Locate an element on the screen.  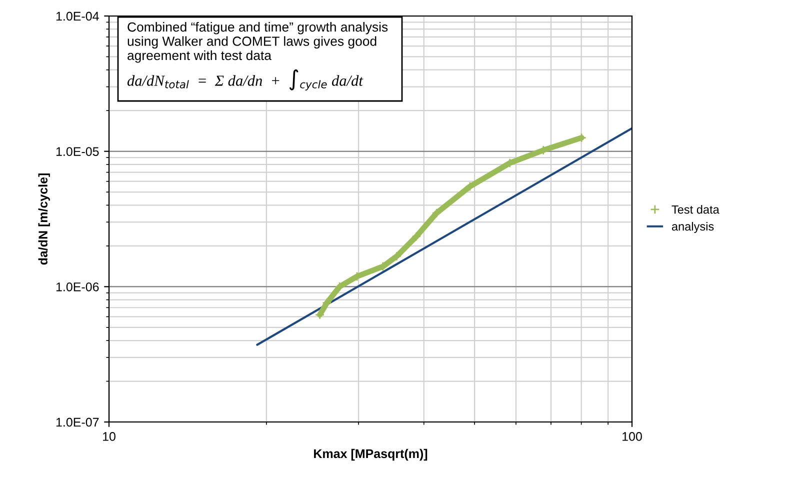
legend-label: Test data is located at coordinates (696, 209).